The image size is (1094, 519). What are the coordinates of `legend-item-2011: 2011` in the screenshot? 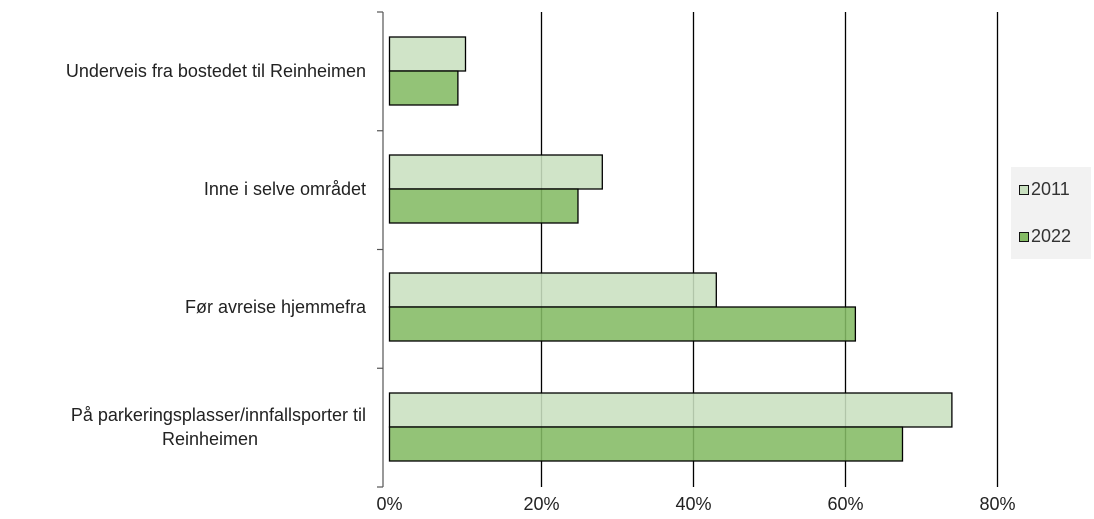 It's located at (1044, 189).